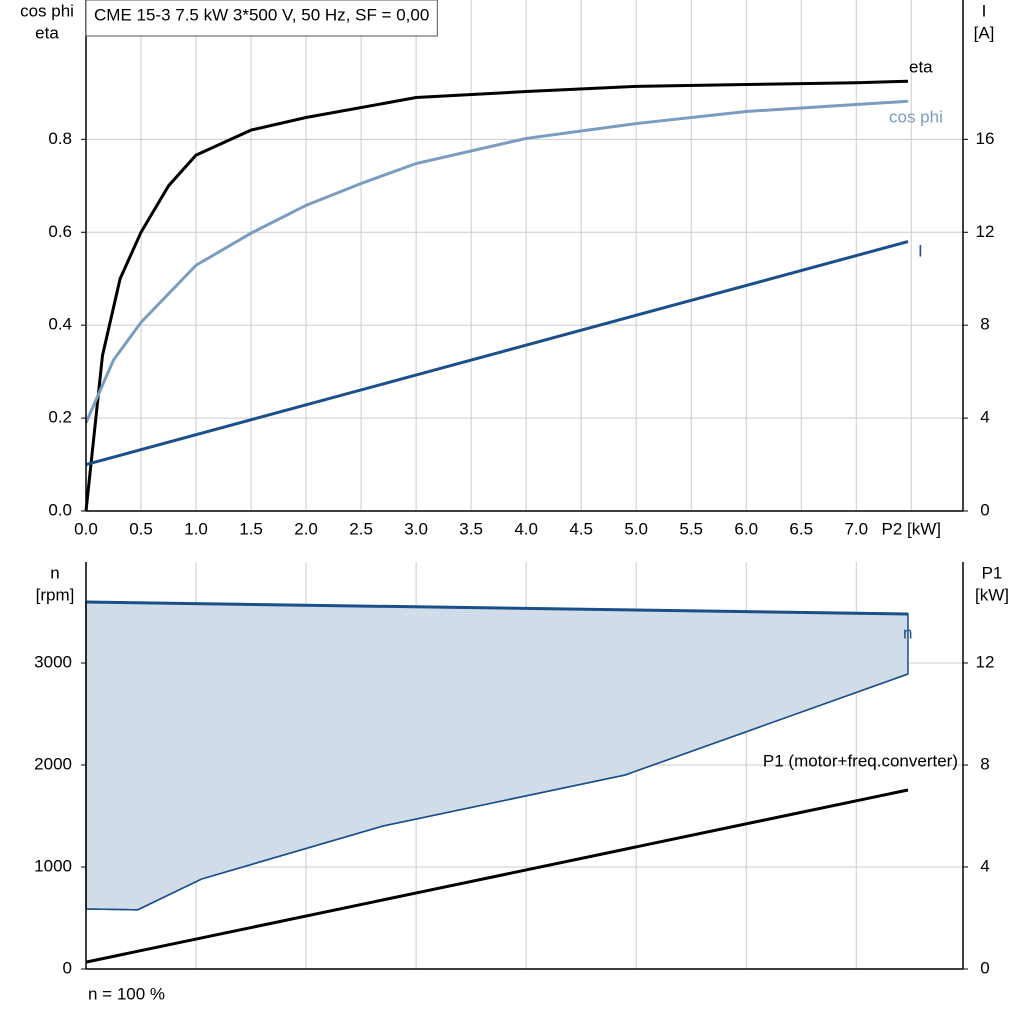  Describe the element at coordinates (60, 138) in the screenshot. I see `y-tick-label: 0.8` at that location.